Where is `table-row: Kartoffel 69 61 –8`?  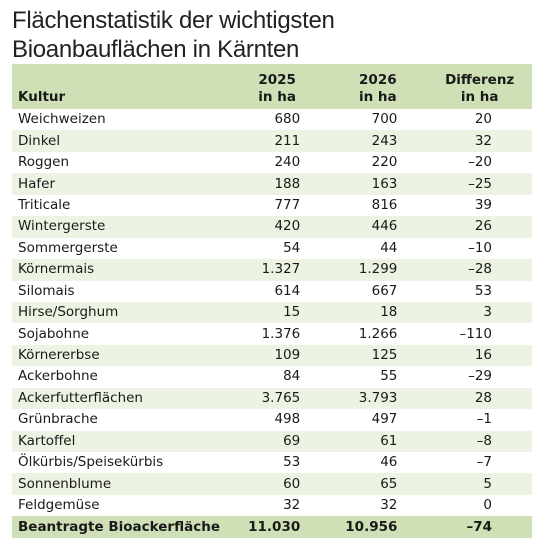 table-row: Kartoffel 69 61 –8 is located at coordinates (272, 441).